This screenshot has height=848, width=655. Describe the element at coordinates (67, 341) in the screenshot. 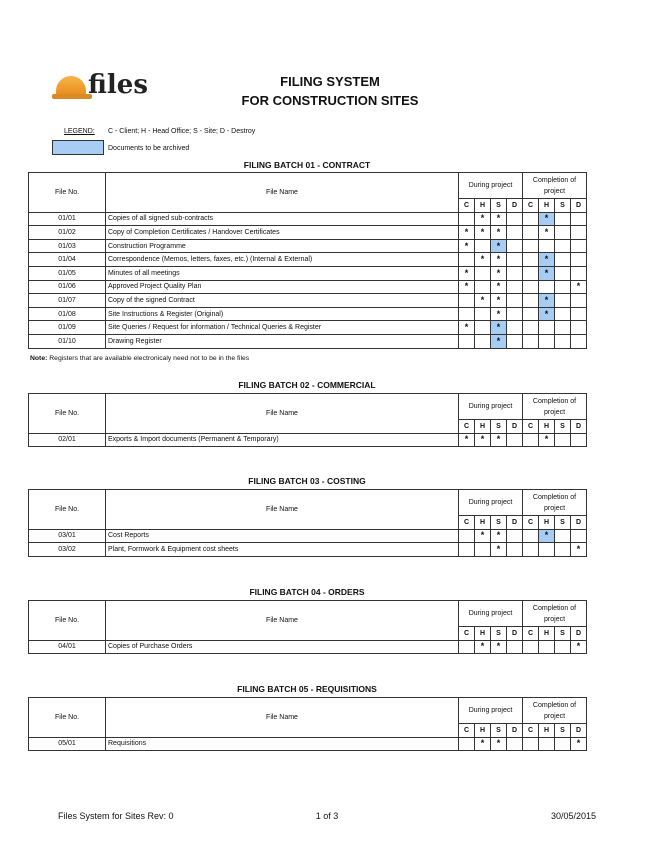

I see `file-number: 01/10` at that location.